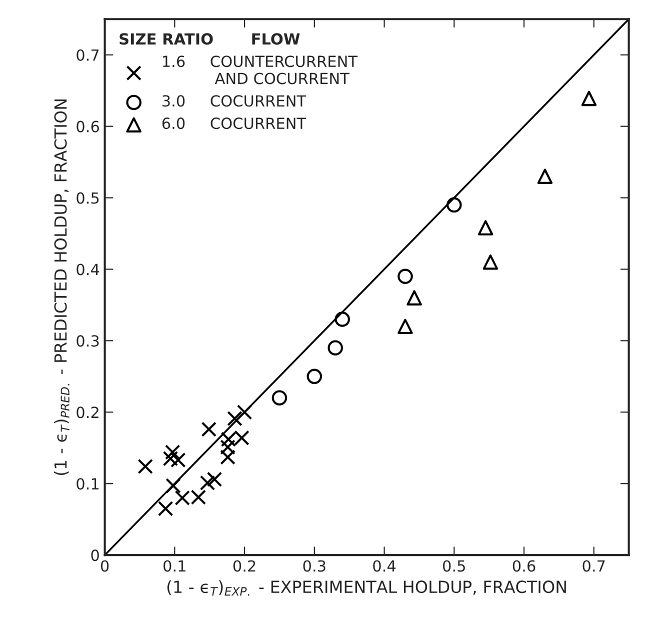  Describe the element at coordinates (87, 55) in the screenshot. I see `y-tick-label: 0.7` at that location.